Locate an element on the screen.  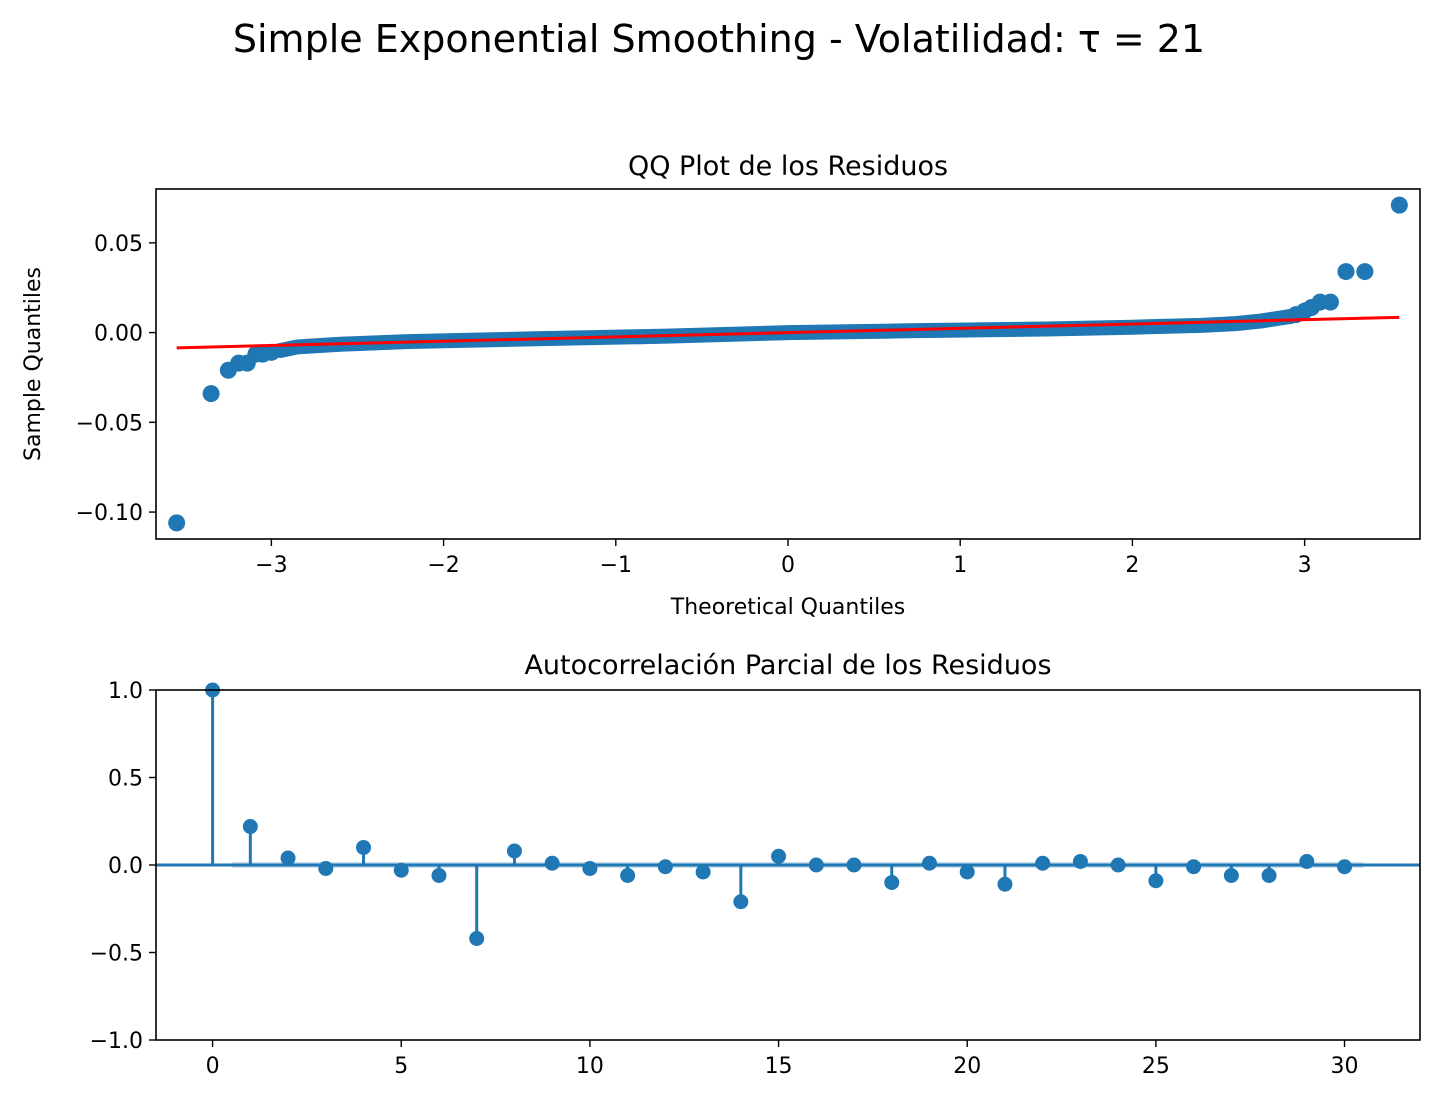
qq-ytick-label: −0.10 is located at coordinates (109, 513).